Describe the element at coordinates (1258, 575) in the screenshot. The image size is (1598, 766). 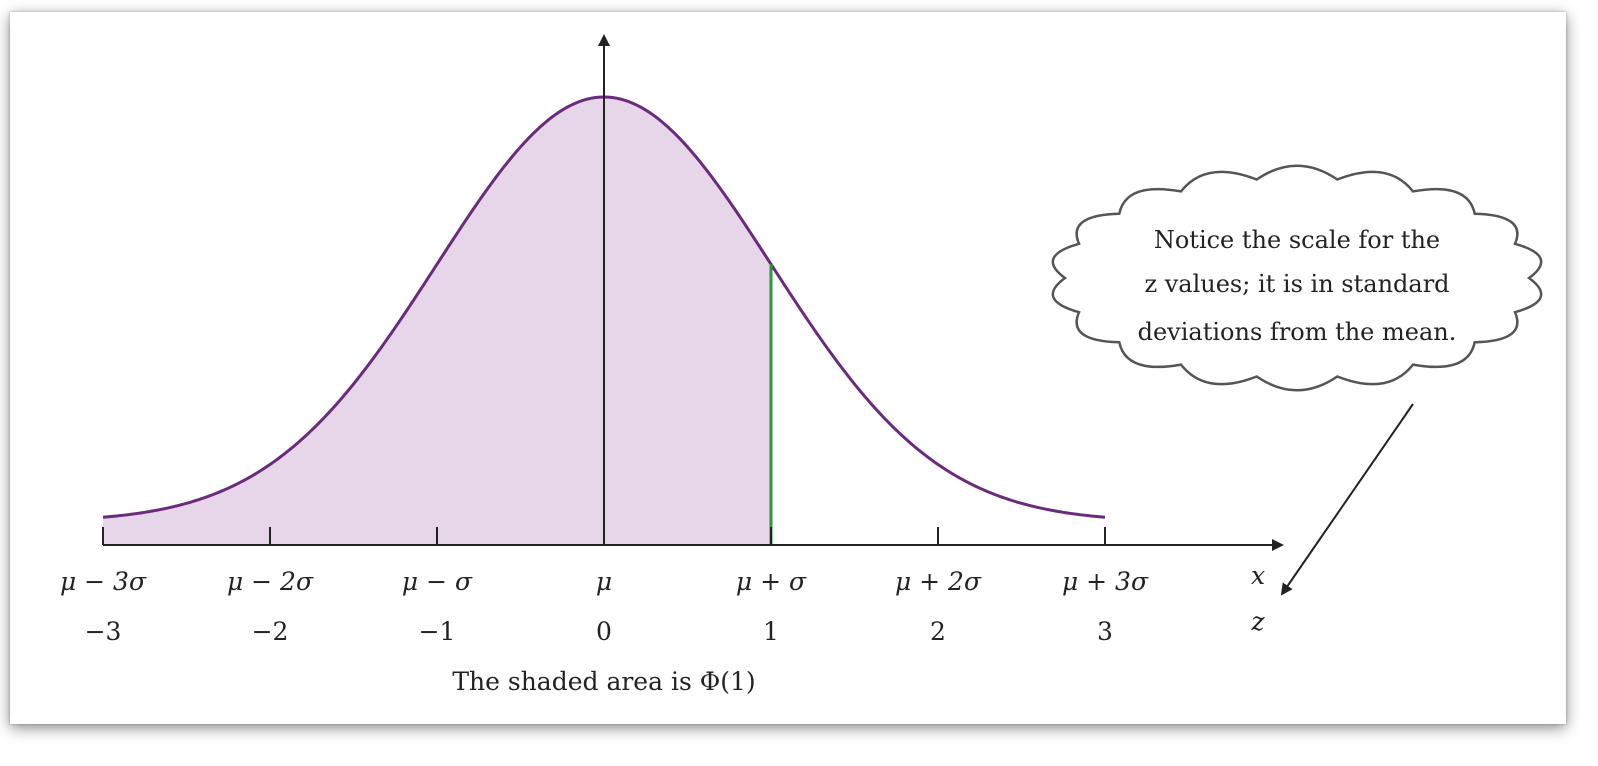
I see `axis-label-x: x` at that location.